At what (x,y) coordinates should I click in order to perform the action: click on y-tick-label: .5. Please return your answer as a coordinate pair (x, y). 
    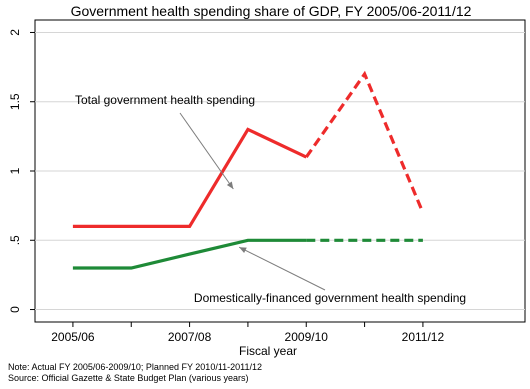
    Looking at the image, I should click on (15, 240).